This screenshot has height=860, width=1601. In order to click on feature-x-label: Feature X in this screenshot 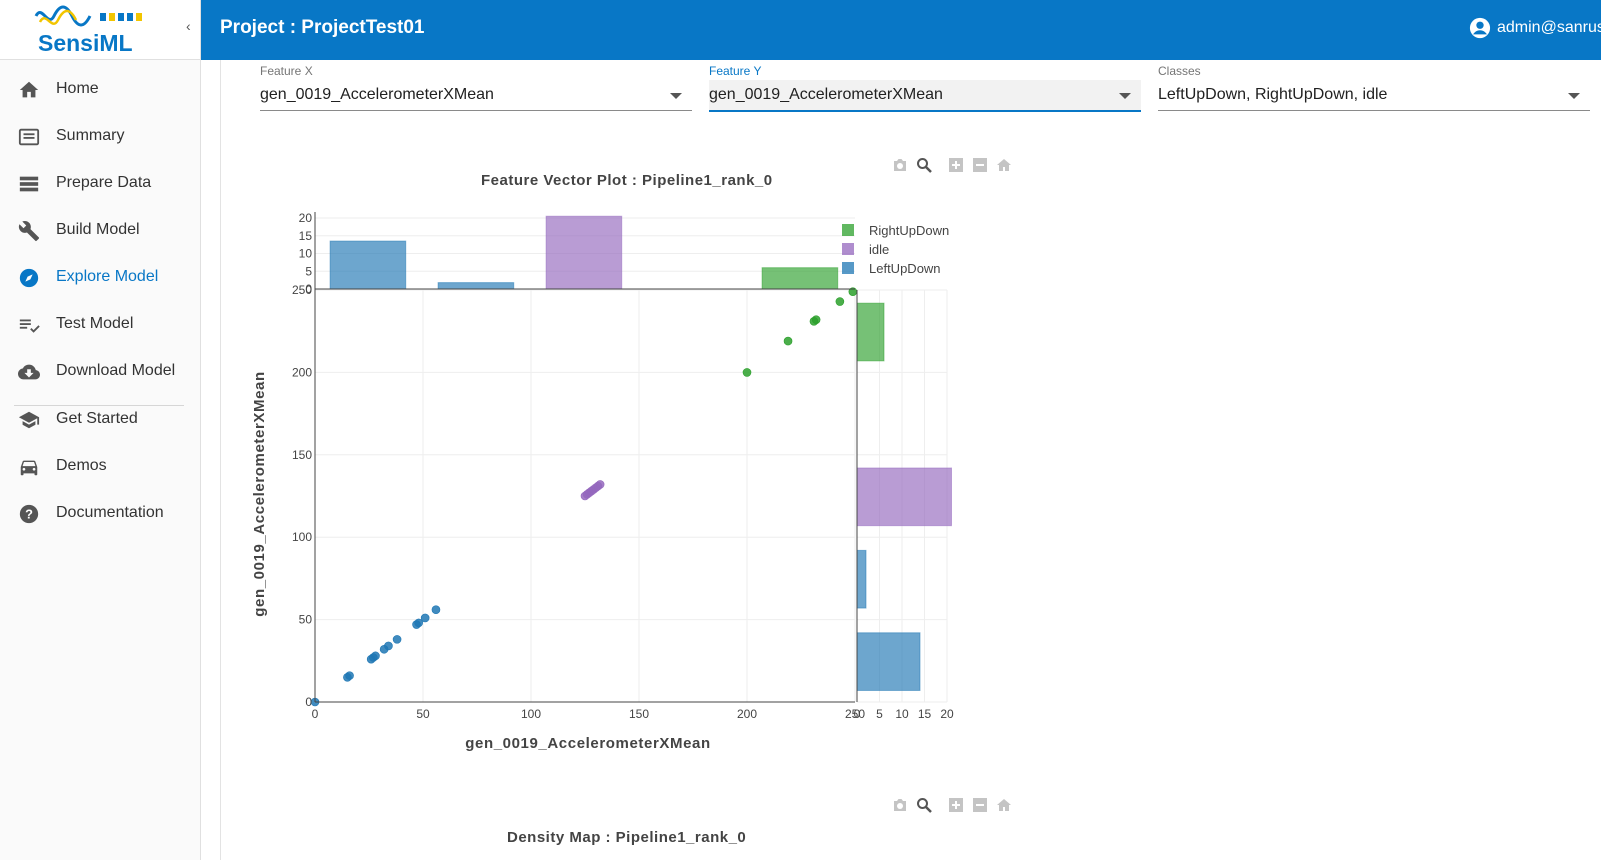, I will do `click(286, 71)`.